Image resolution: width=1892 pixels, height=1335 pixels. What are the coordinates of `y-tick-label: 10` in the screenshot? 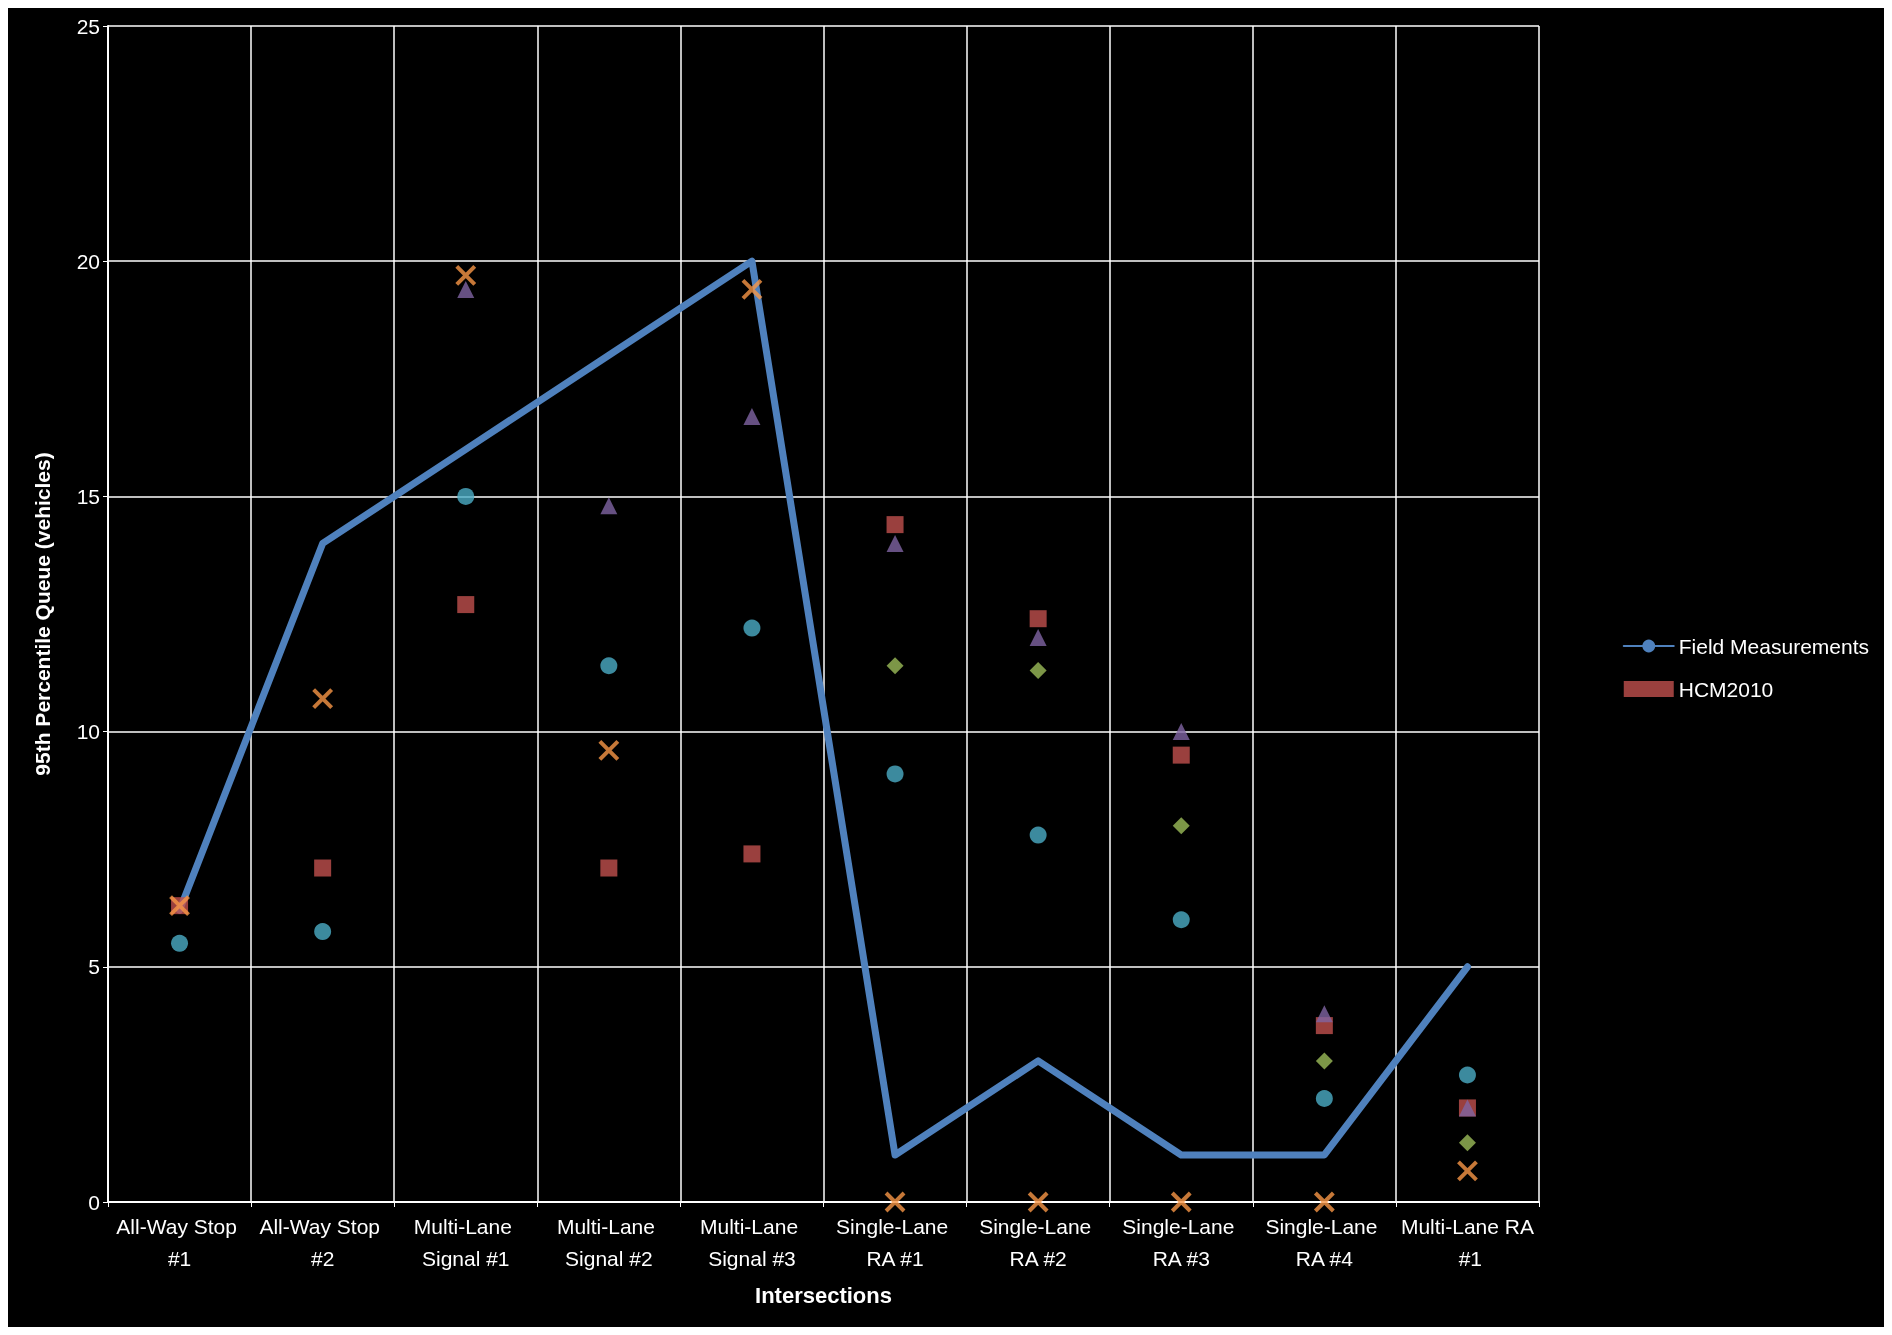 It's located at (88, 732).